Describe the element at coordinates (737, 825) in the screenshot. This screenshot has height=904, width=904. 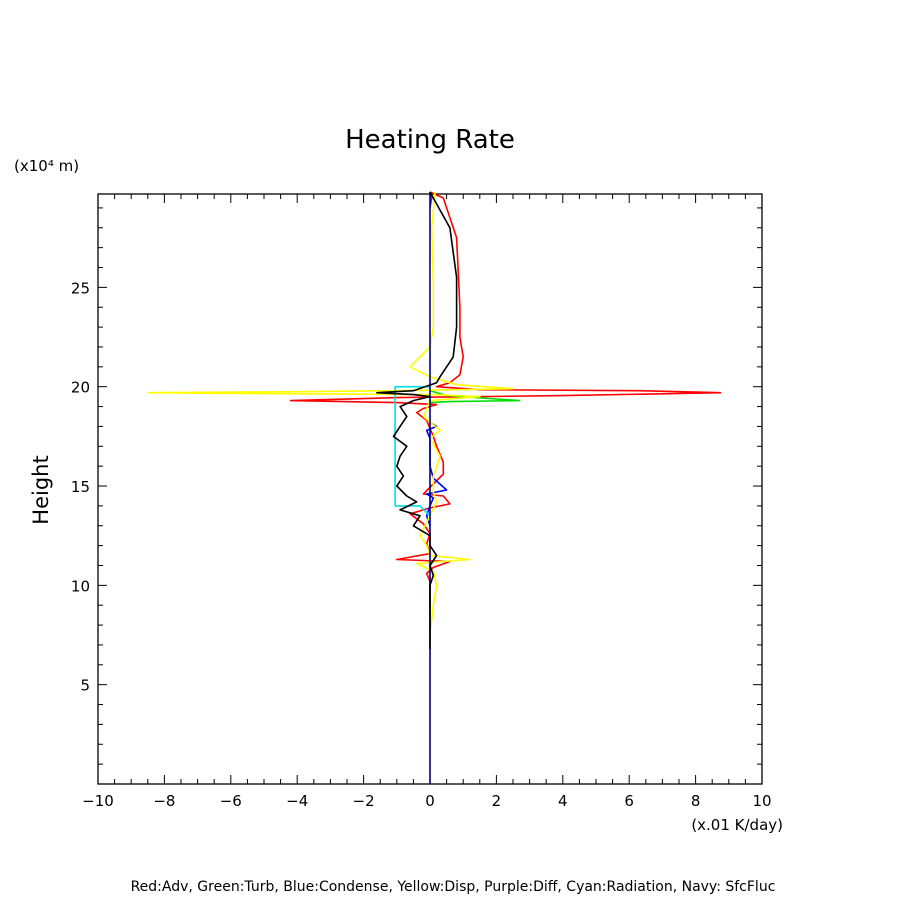
I see `x-unit-label: (x.01 K/day)` at that location.